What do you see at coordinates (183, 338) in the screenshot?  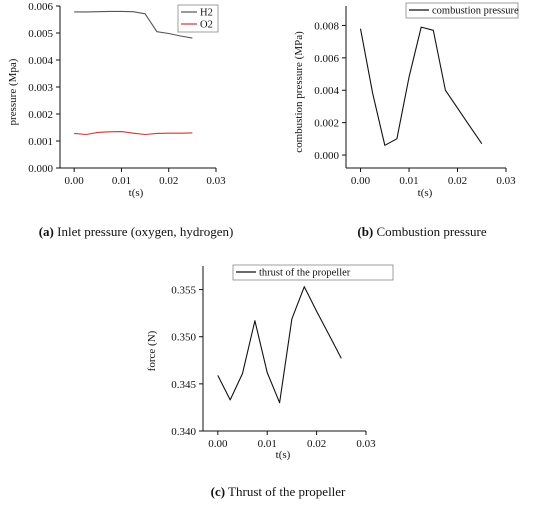 I see `y-tick-label: 0.350` at bounding box center [183, 338].